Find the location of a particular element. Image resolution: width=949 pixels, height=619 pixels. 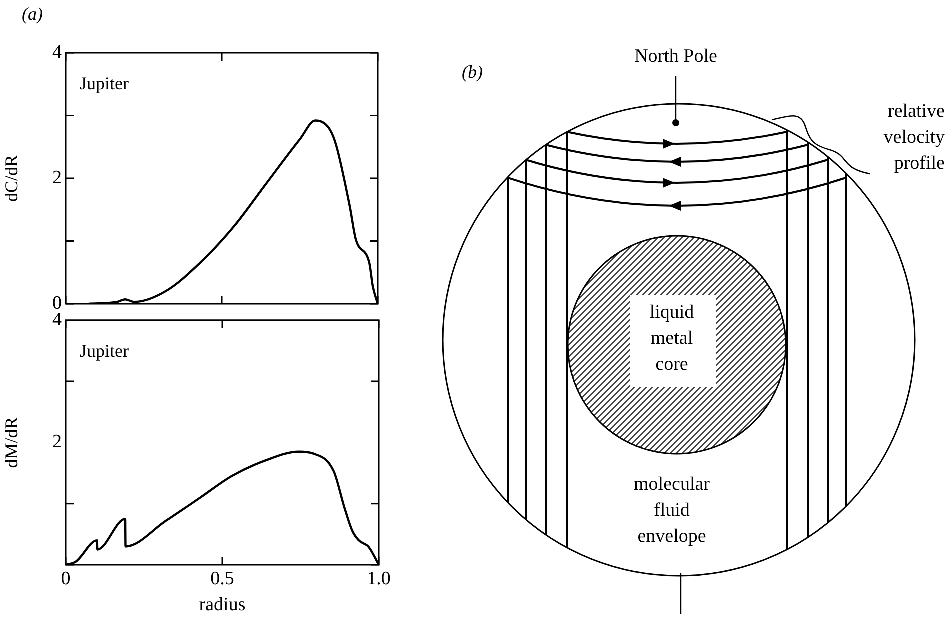

text: molecular fluid envelope is located at coordinates (672, 511).